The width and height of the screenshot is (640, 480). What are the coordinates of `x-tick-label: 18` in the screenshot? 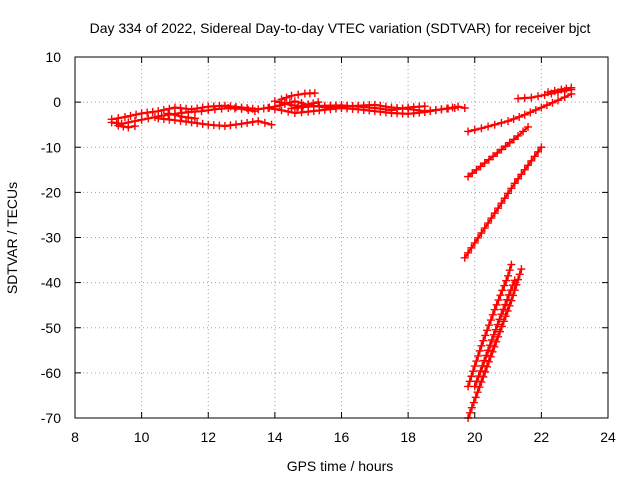 It's located at (408, 437).